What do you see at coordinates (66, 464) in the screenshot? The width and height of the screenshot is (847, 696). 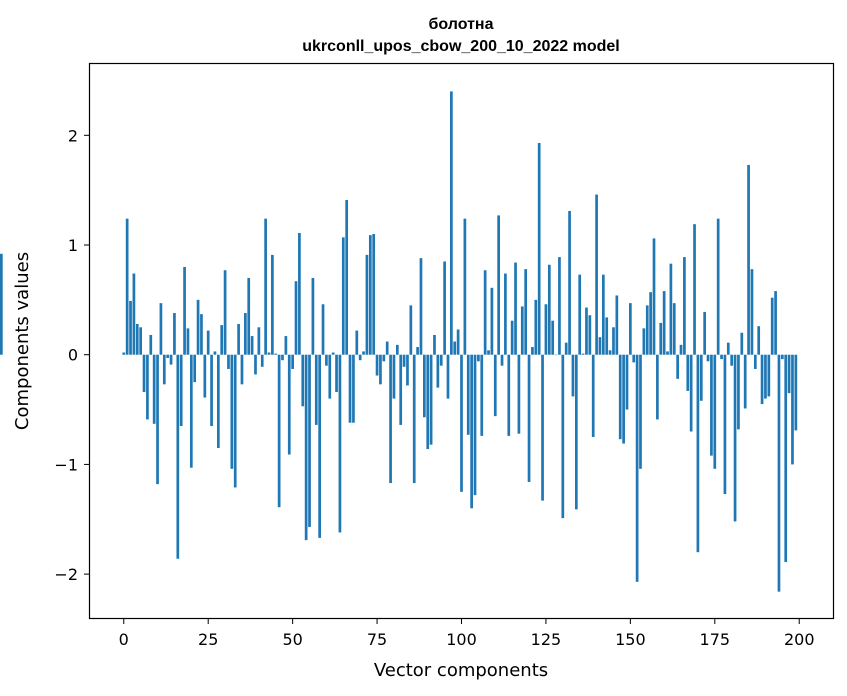 I see `y-tick-label: −1` at bounding box center [66, 464].